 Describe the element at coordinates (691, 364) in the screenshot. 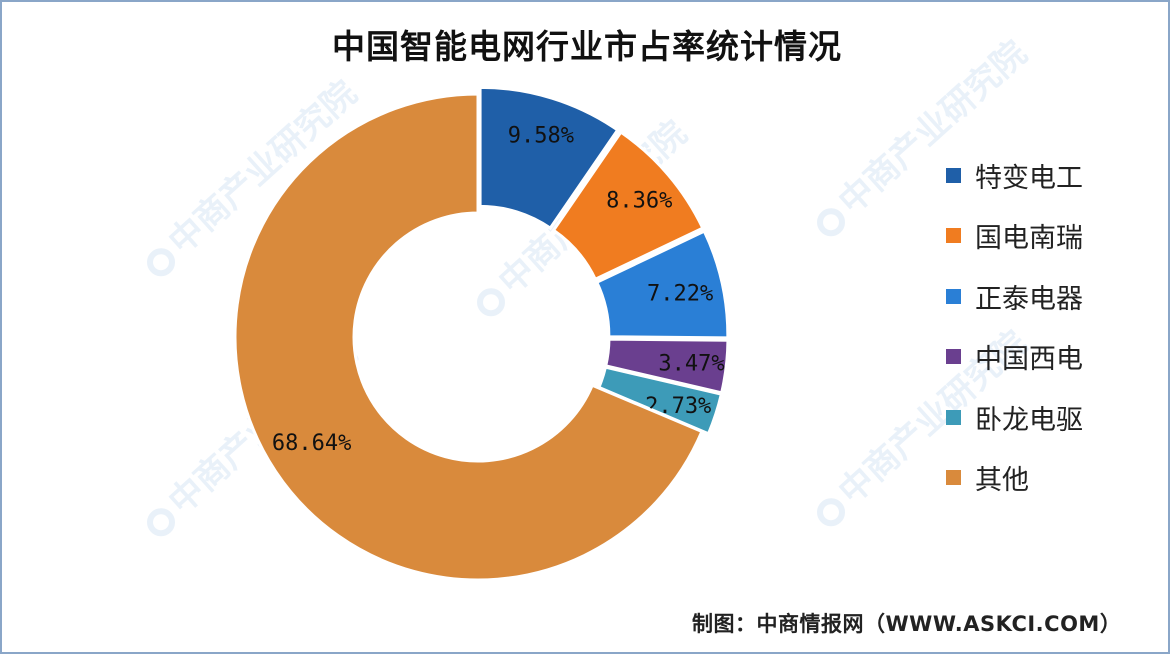

I see `slice-data-label: 3.47%` at that location.